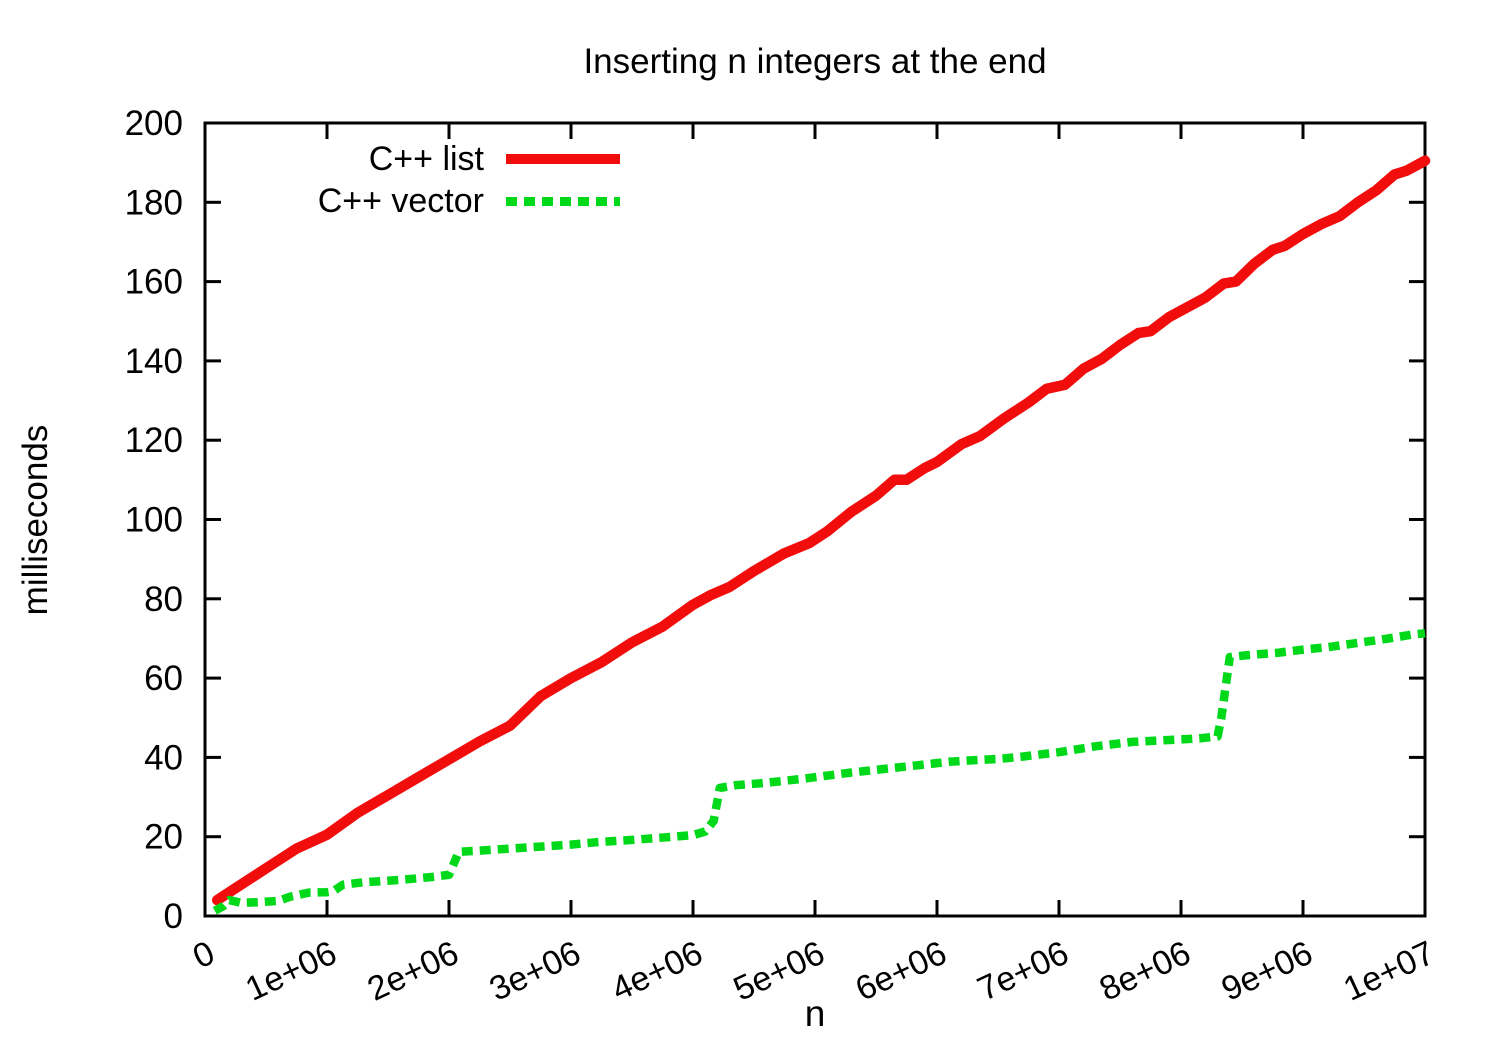  I want to click on y-tick-label: 200, so click(154, 123).